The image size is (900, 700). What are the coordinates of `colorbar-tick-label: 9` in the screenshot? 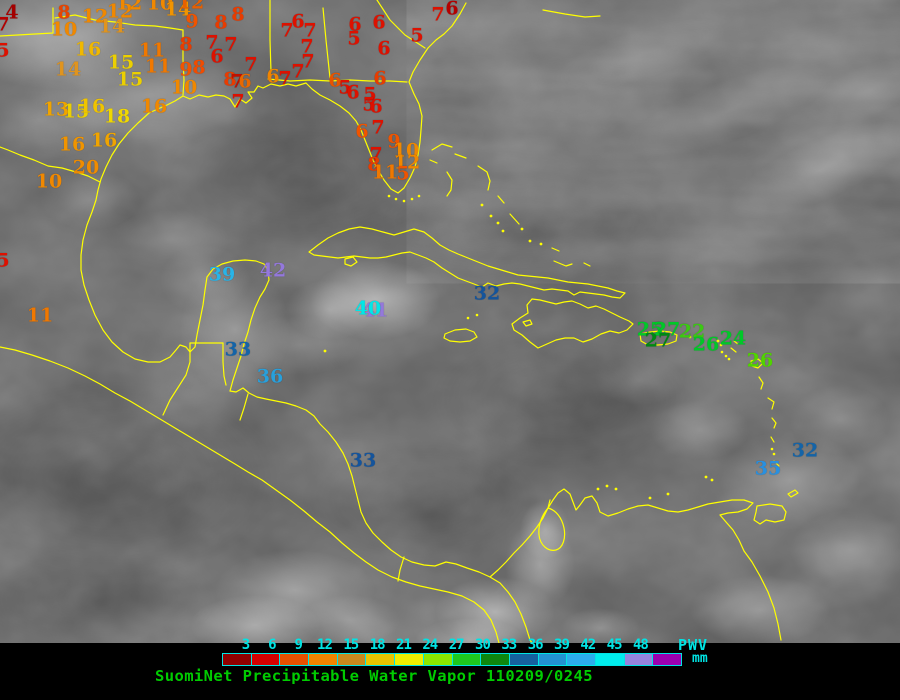 It's located at (298, 645).